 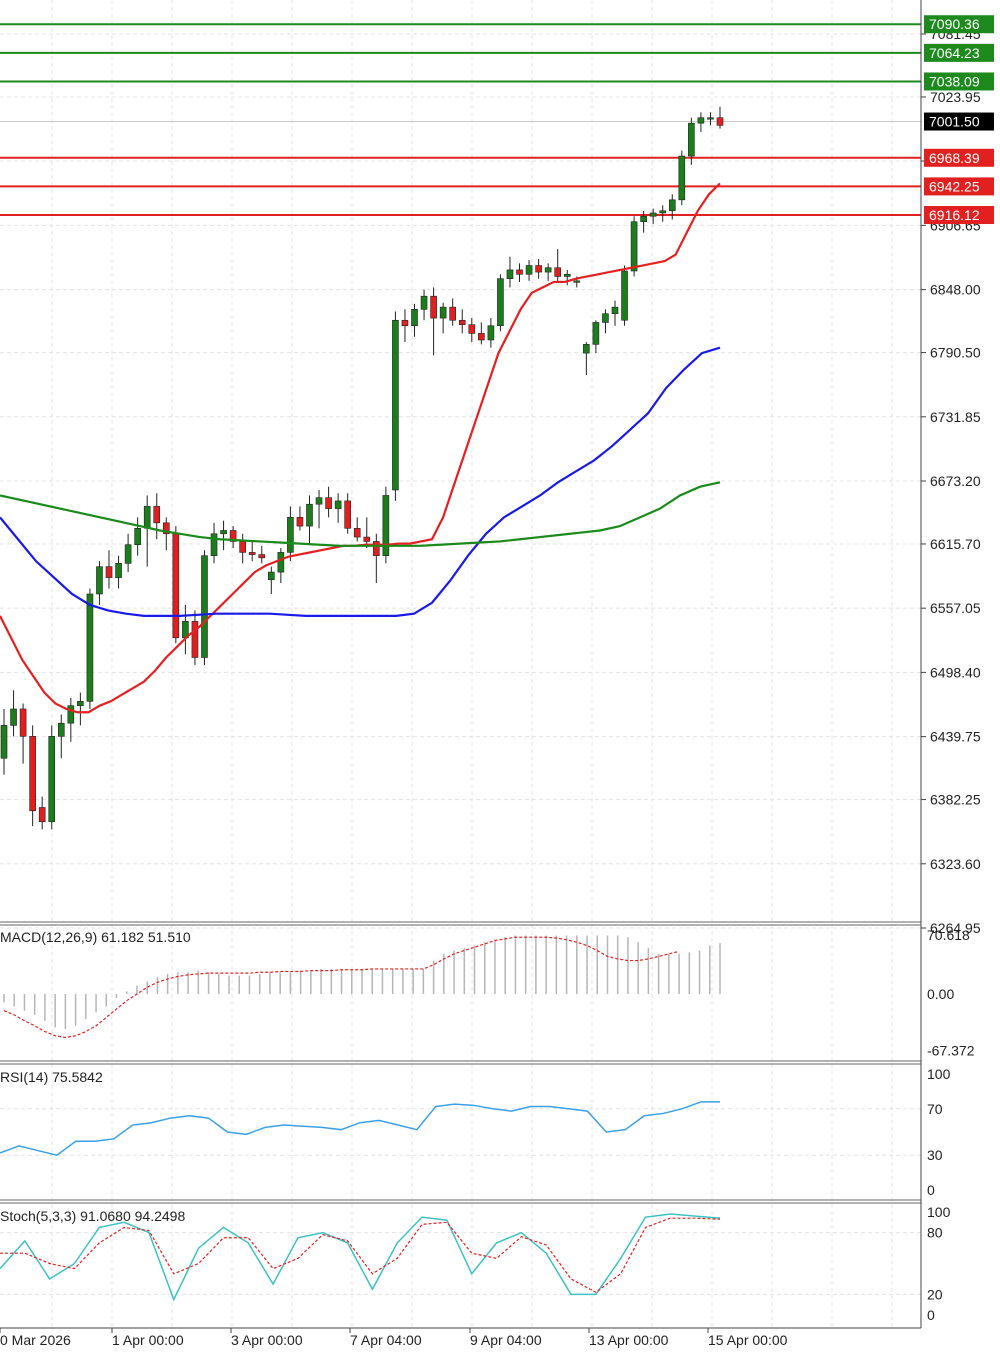 What do you see at coordinates (959, 121) in the screenshot?
I see `current-price-box` at bounding box center [959, 121].